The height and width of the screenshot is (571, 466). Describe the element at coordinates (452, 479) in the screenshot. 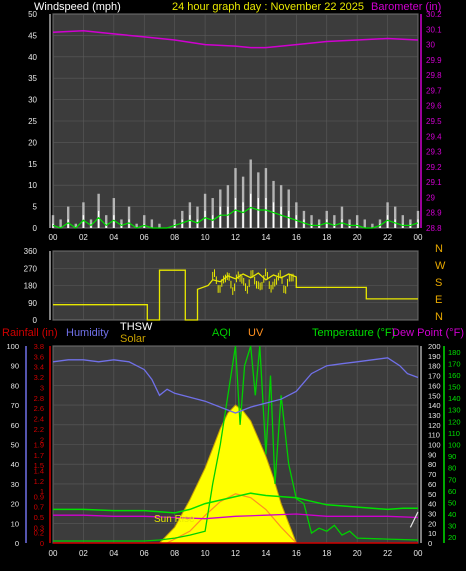

I see `temperature-tick-label: 70` at that location.